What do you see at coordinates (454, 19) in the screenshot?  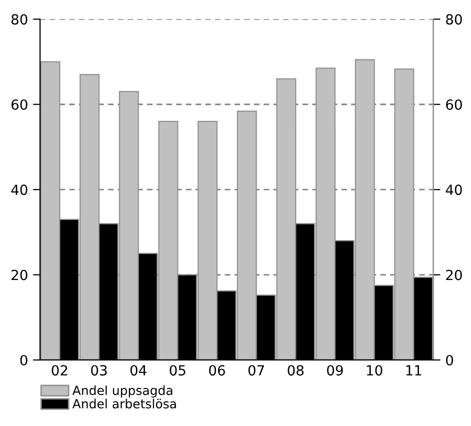 I see `y2-tick-label: 80` at bounding box center [454, 19].